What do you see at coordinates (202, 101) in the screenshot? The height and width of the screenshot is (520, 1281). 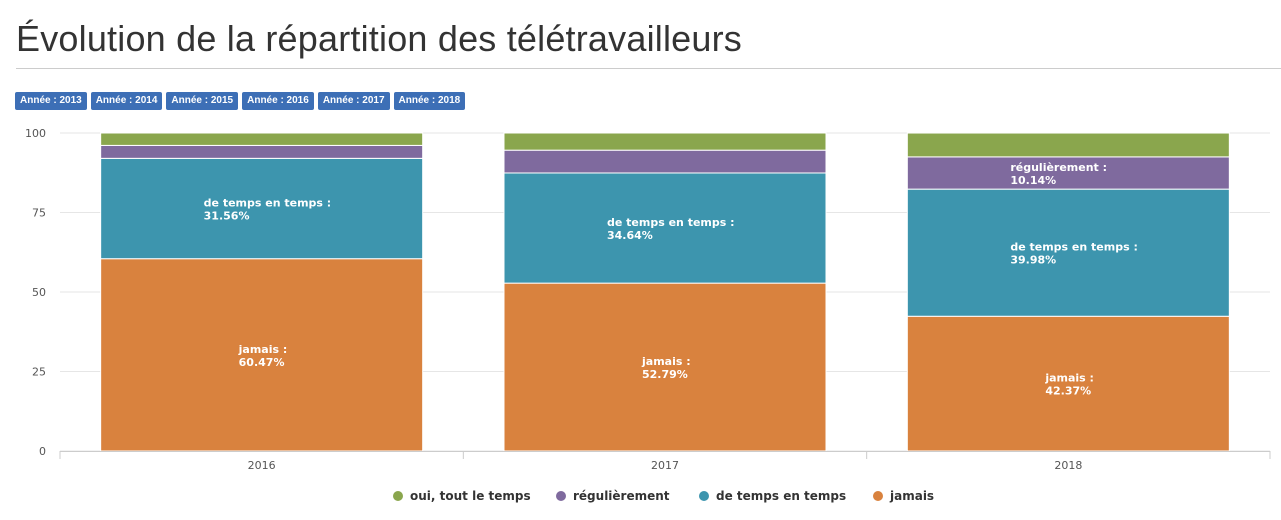 I see `filter-button-2015: Année : 2015` at bounding box center [202, 101].